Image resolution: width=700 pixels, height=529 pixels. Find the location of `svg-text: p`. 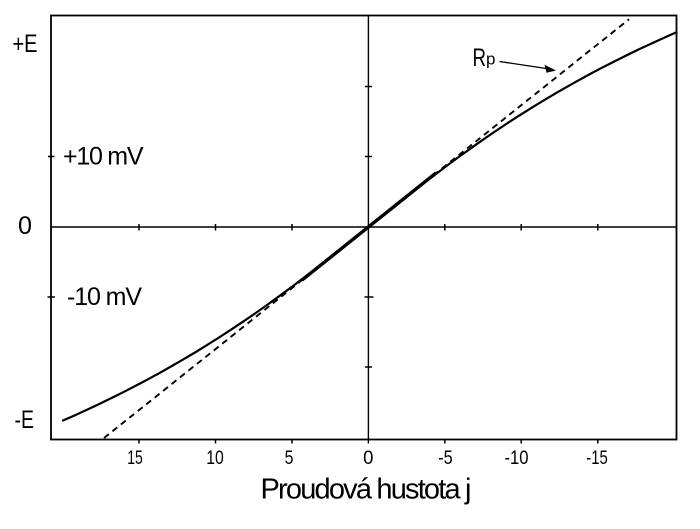

svg-text: p is located at coordinates (490, 59).